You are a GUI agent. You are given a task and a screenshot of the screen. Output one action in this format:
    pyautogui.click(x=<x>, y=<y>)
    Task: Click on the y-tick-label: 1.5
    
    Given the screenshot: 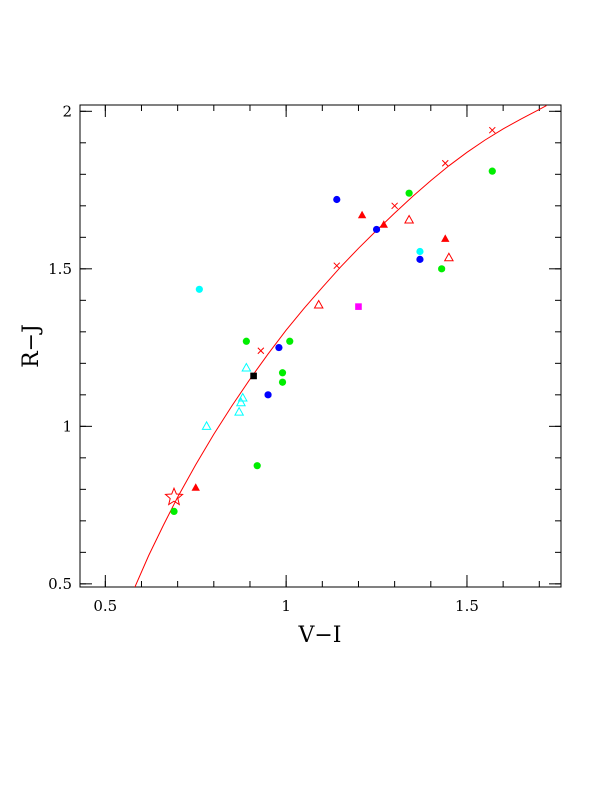 What is the action you would take?
    pyautogui.click(x=60, y=269)
    